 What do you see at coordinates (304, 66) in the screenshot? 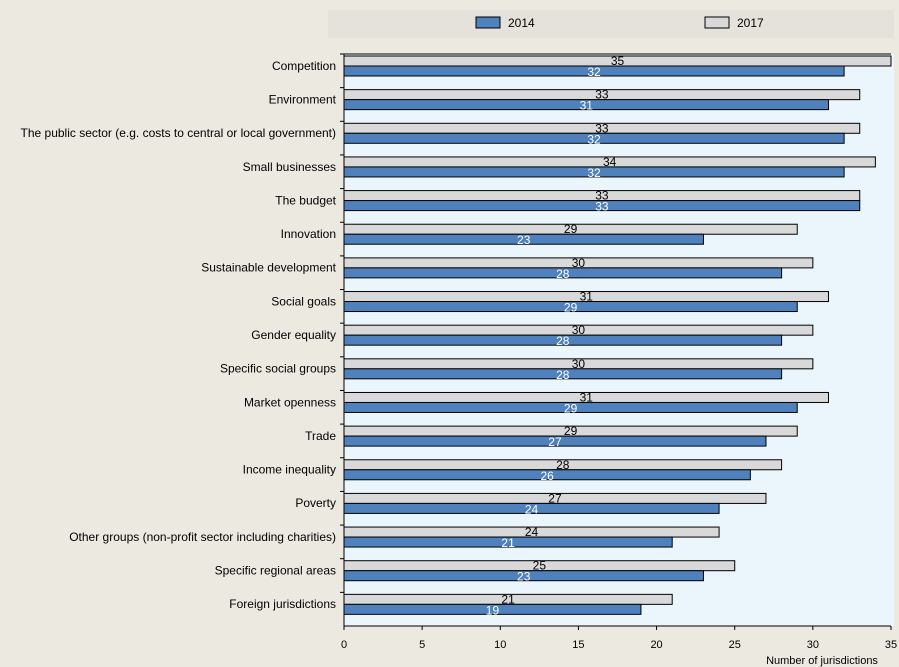
I see `category-label: Competition` at bounding box center [304, 66].